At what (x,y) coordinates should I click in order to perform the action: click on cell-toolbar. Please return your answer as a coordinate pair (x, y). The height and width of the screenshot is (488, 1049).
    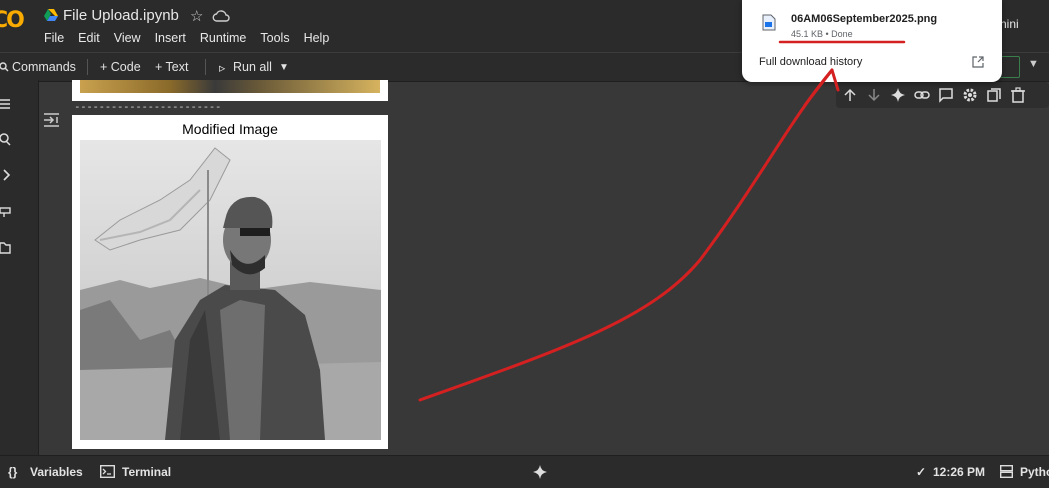
    Looking at the image, I should click on (942, 95).